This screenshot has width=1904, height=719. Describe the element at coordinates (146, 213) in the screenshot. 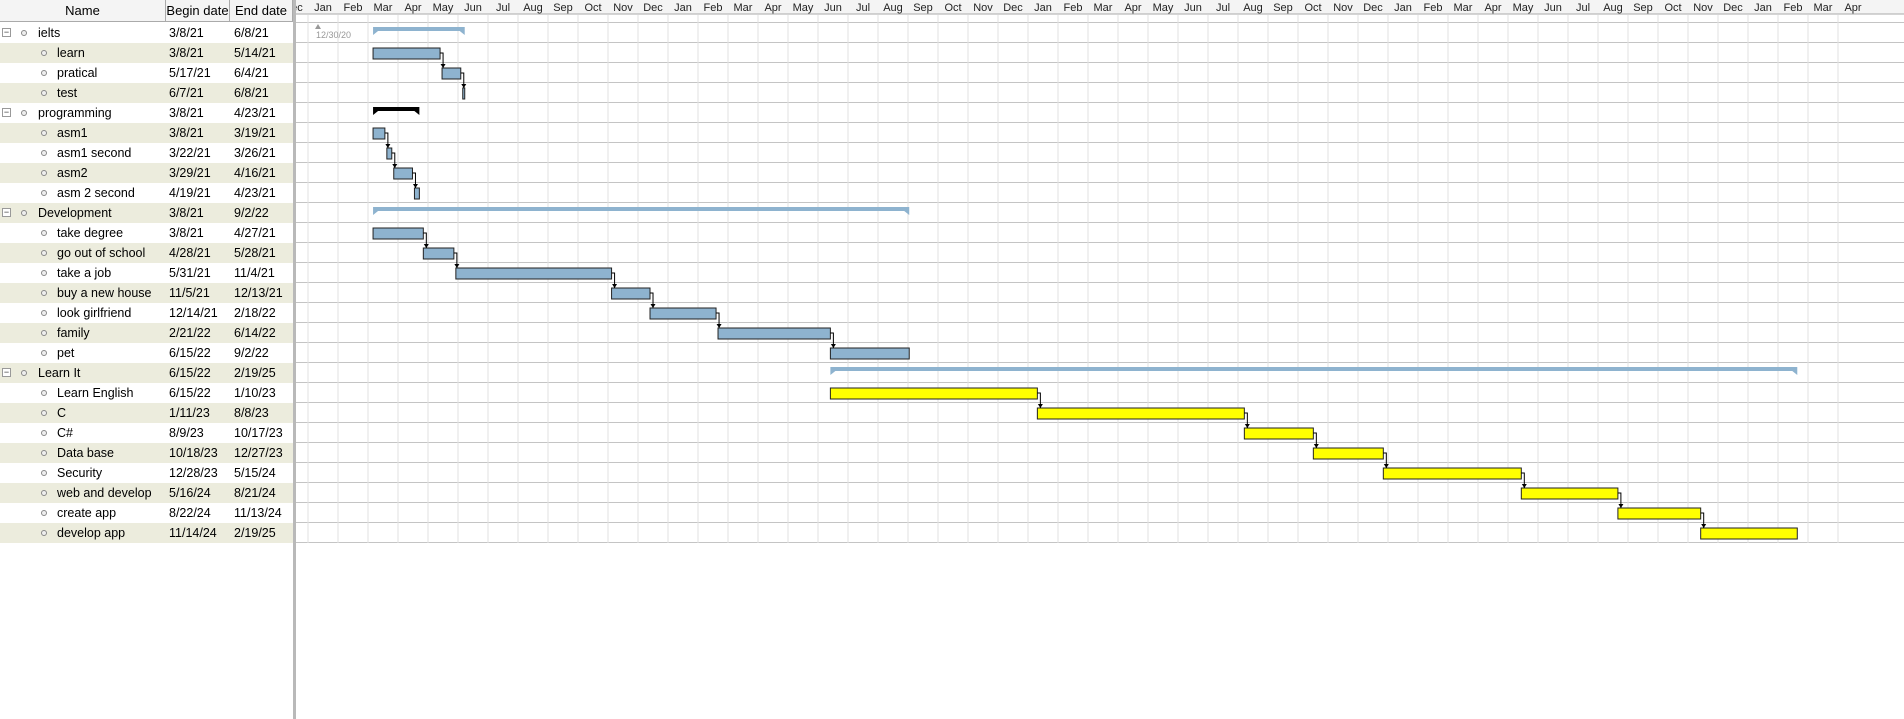

I see `table-group-row: − Development 3/8/21 9/2/22` at that location.